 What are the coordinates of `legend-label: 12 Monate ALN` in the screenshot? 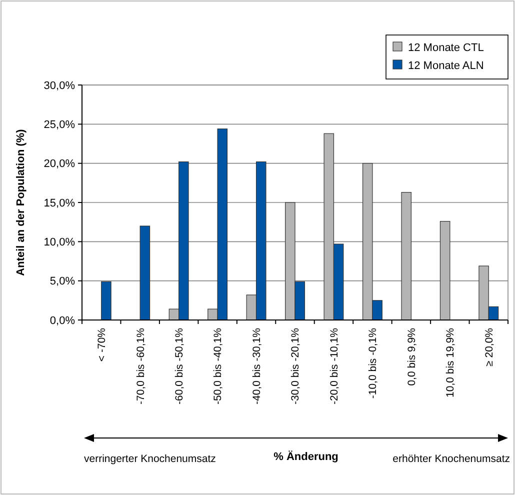 It's located at (446, 66).